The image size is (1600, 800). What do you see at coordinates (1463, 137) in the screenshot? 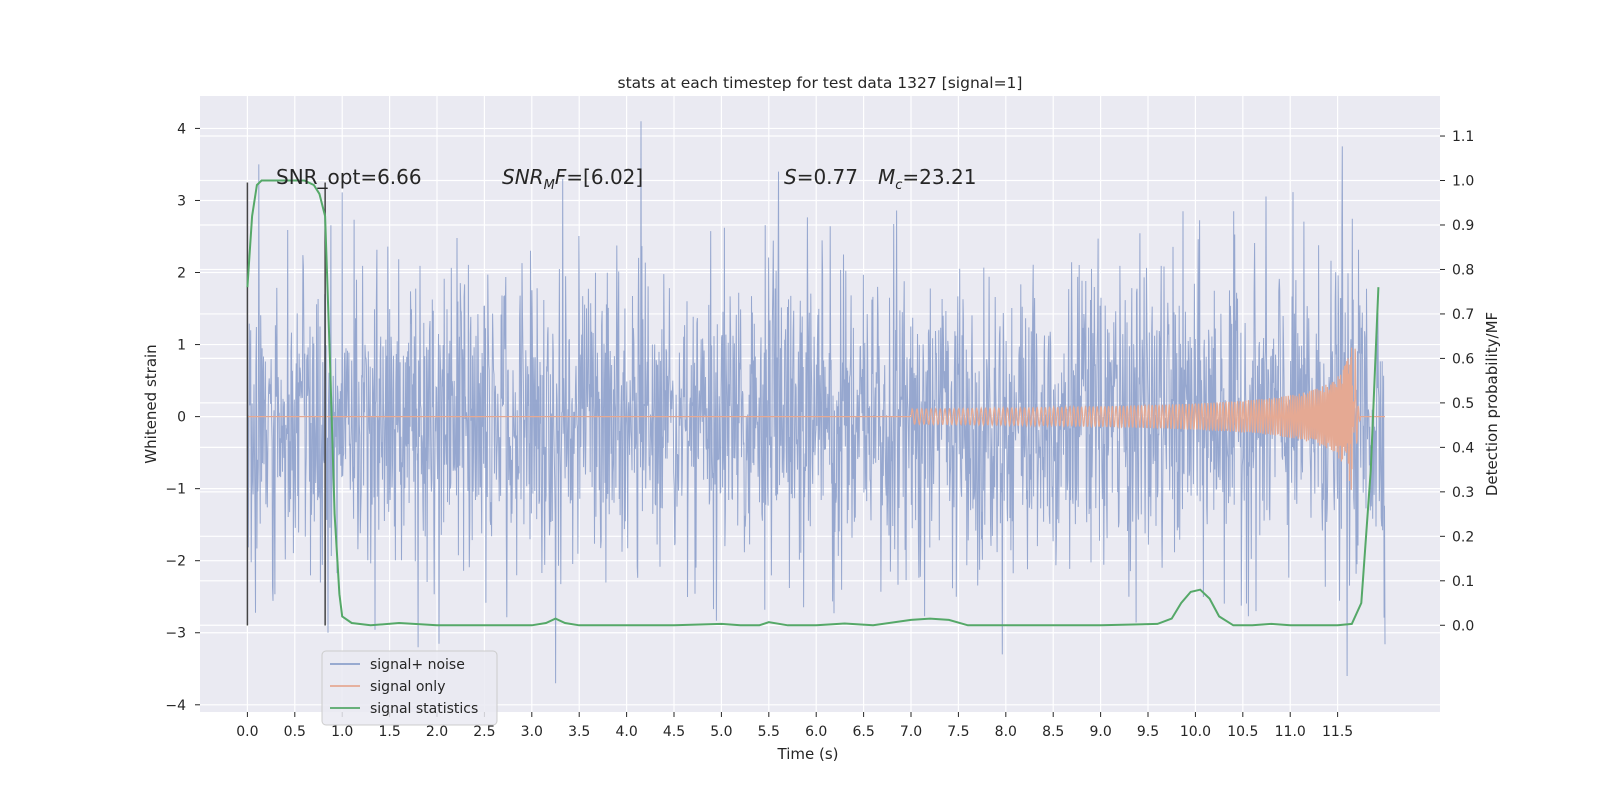
I see `y-tick-label-right: 1.1` at bounding box center [1463, 137].